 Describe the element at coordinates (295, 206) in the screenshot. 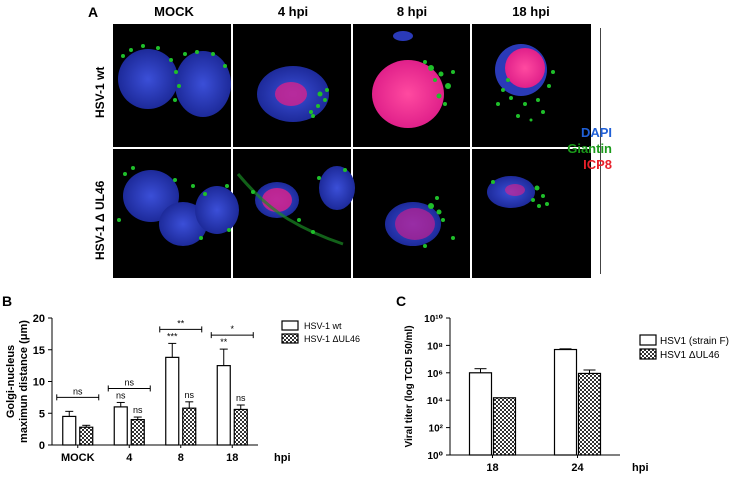

I see `image-ul46-4hpi` at that location.